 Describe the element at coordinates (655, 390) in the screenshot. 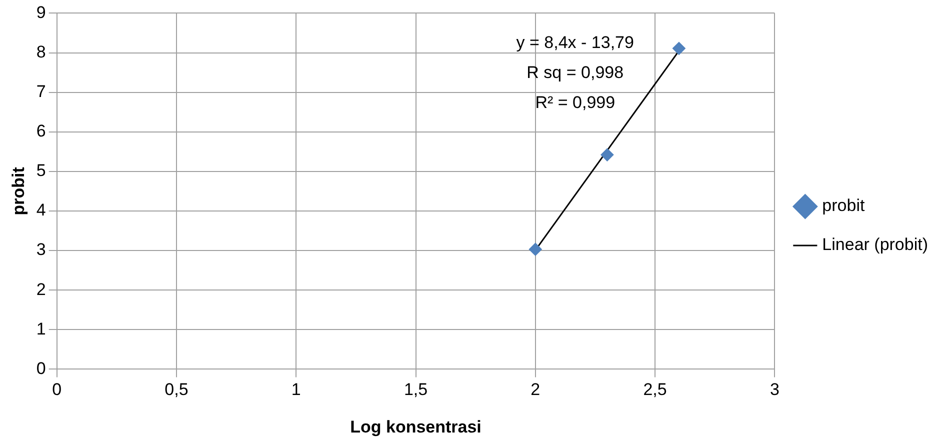

I see `x-tick-label: 2,5` at that location.